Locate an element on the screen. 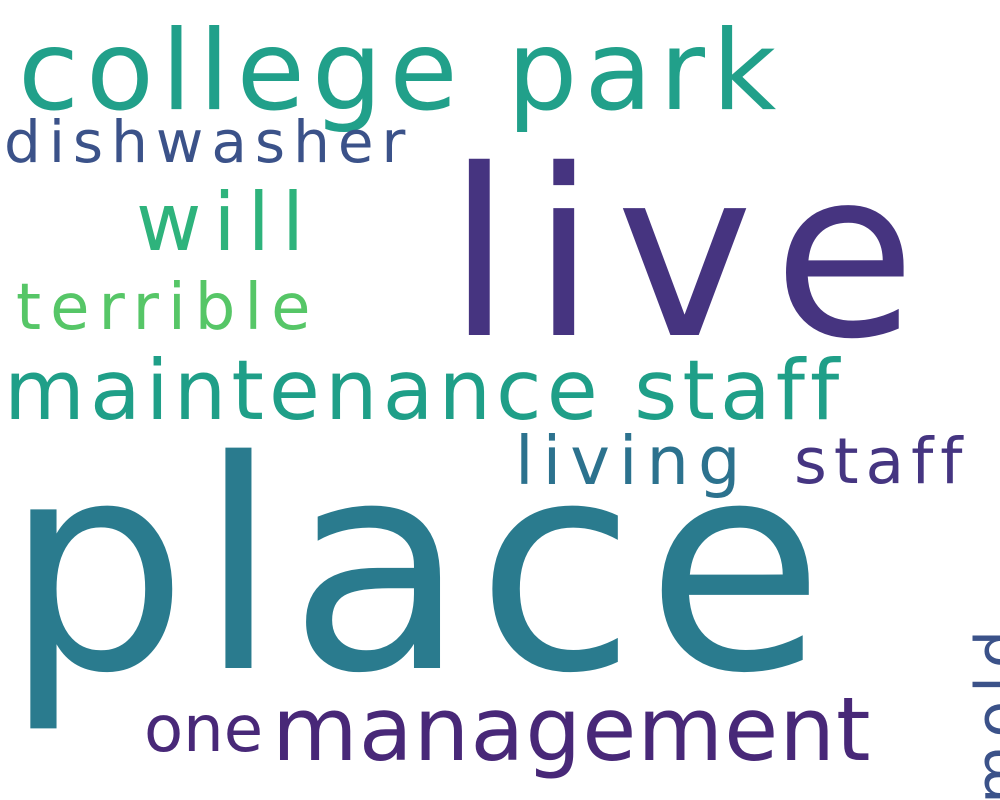  word-management: management is located at coordinates (572, 729).